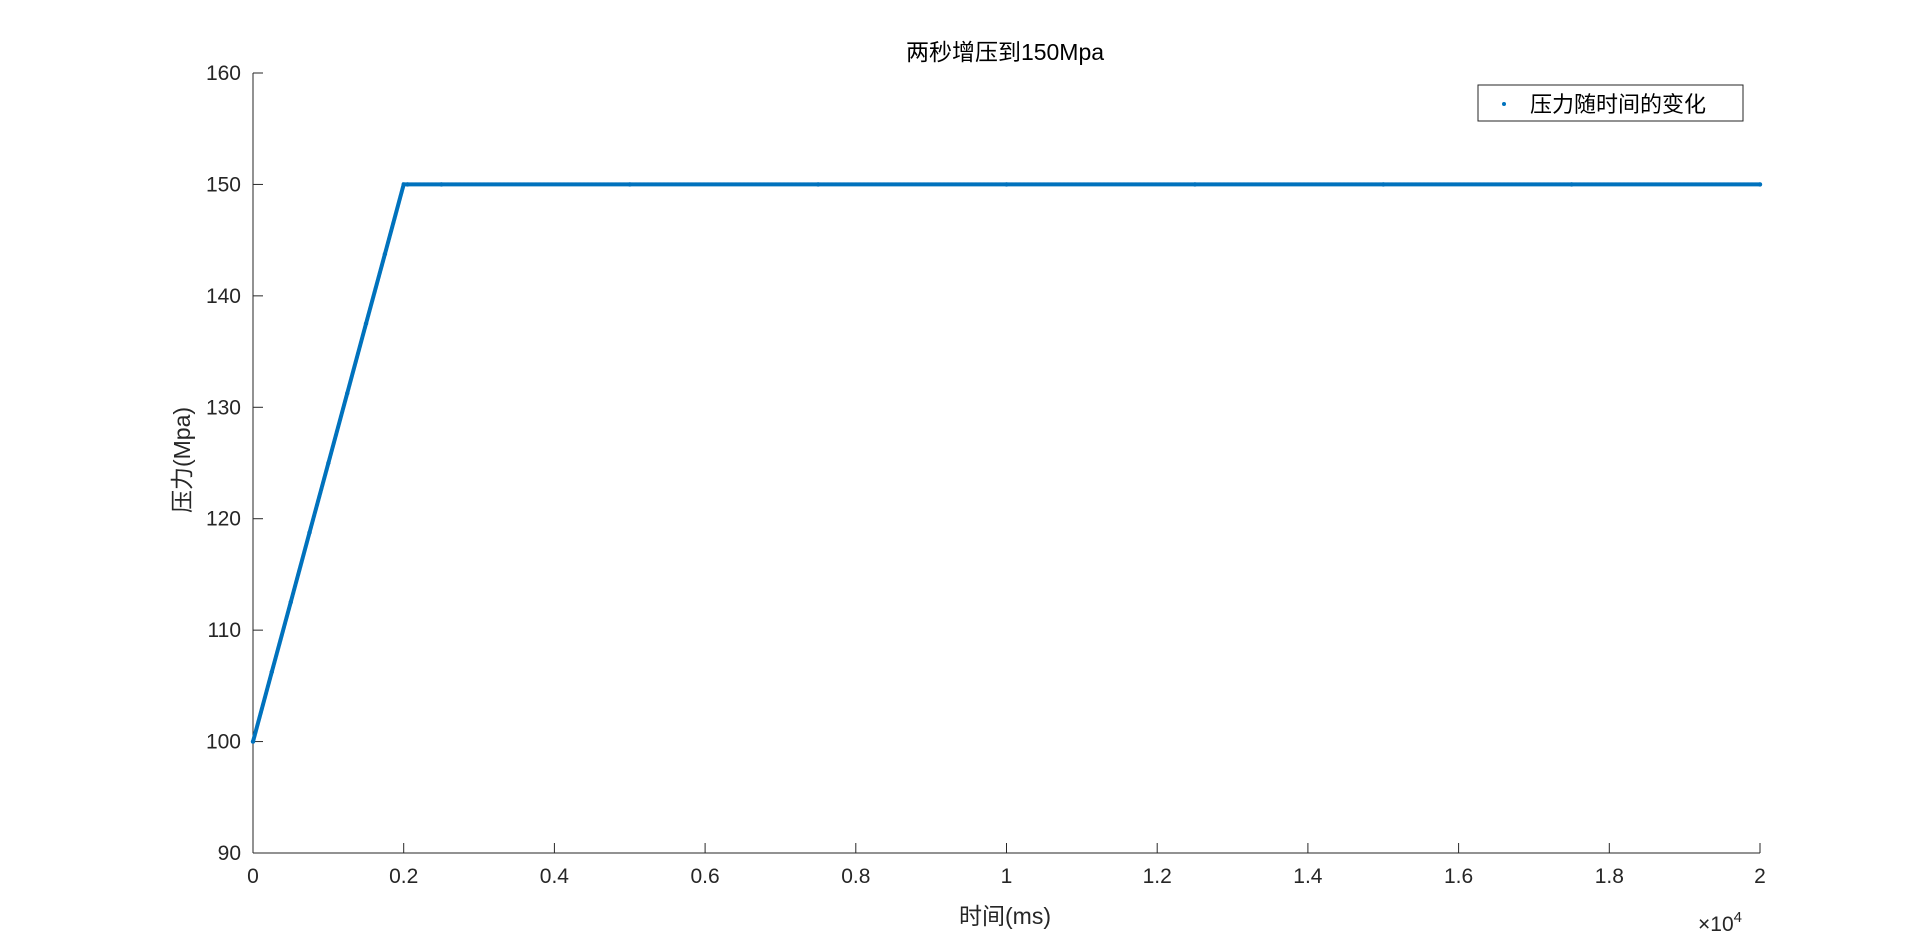  Describe the element at coordinates (223, 73) in the screenshot. I see `y-tick-label: 160` at that location.